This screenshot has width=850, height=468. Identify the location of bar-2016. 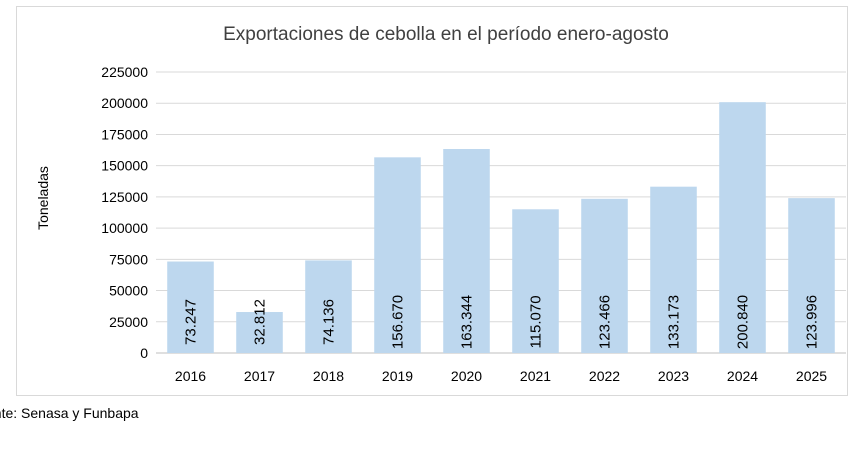
(190, 307).